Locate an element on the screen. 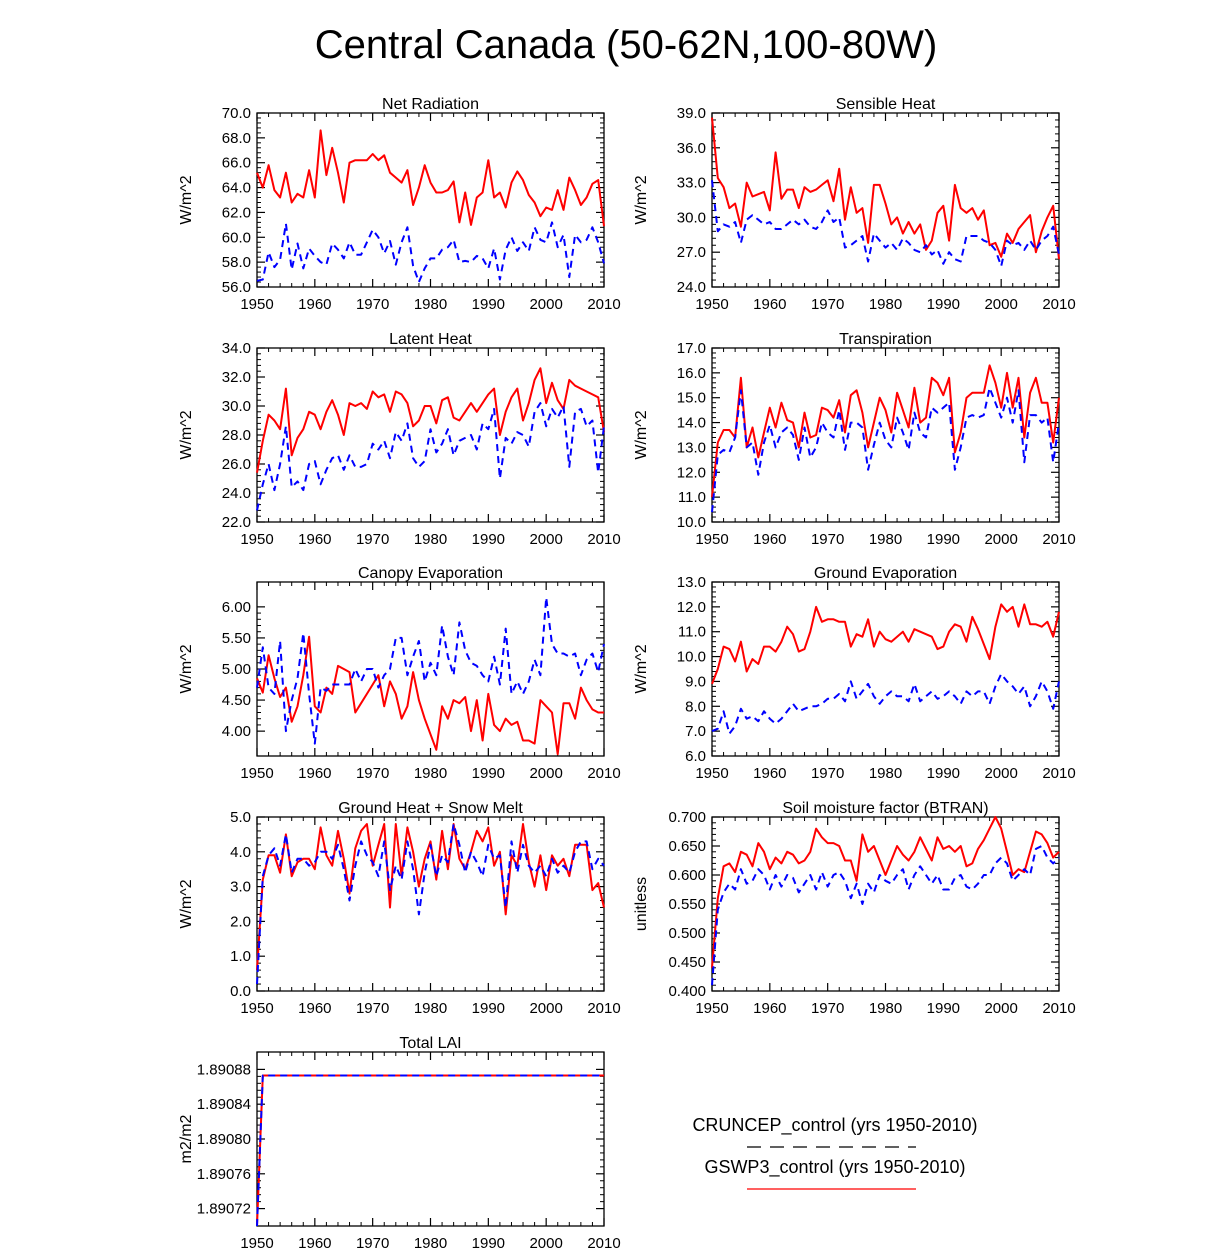  y-tick-label: 7.0 is located at coordinates (695, 731).